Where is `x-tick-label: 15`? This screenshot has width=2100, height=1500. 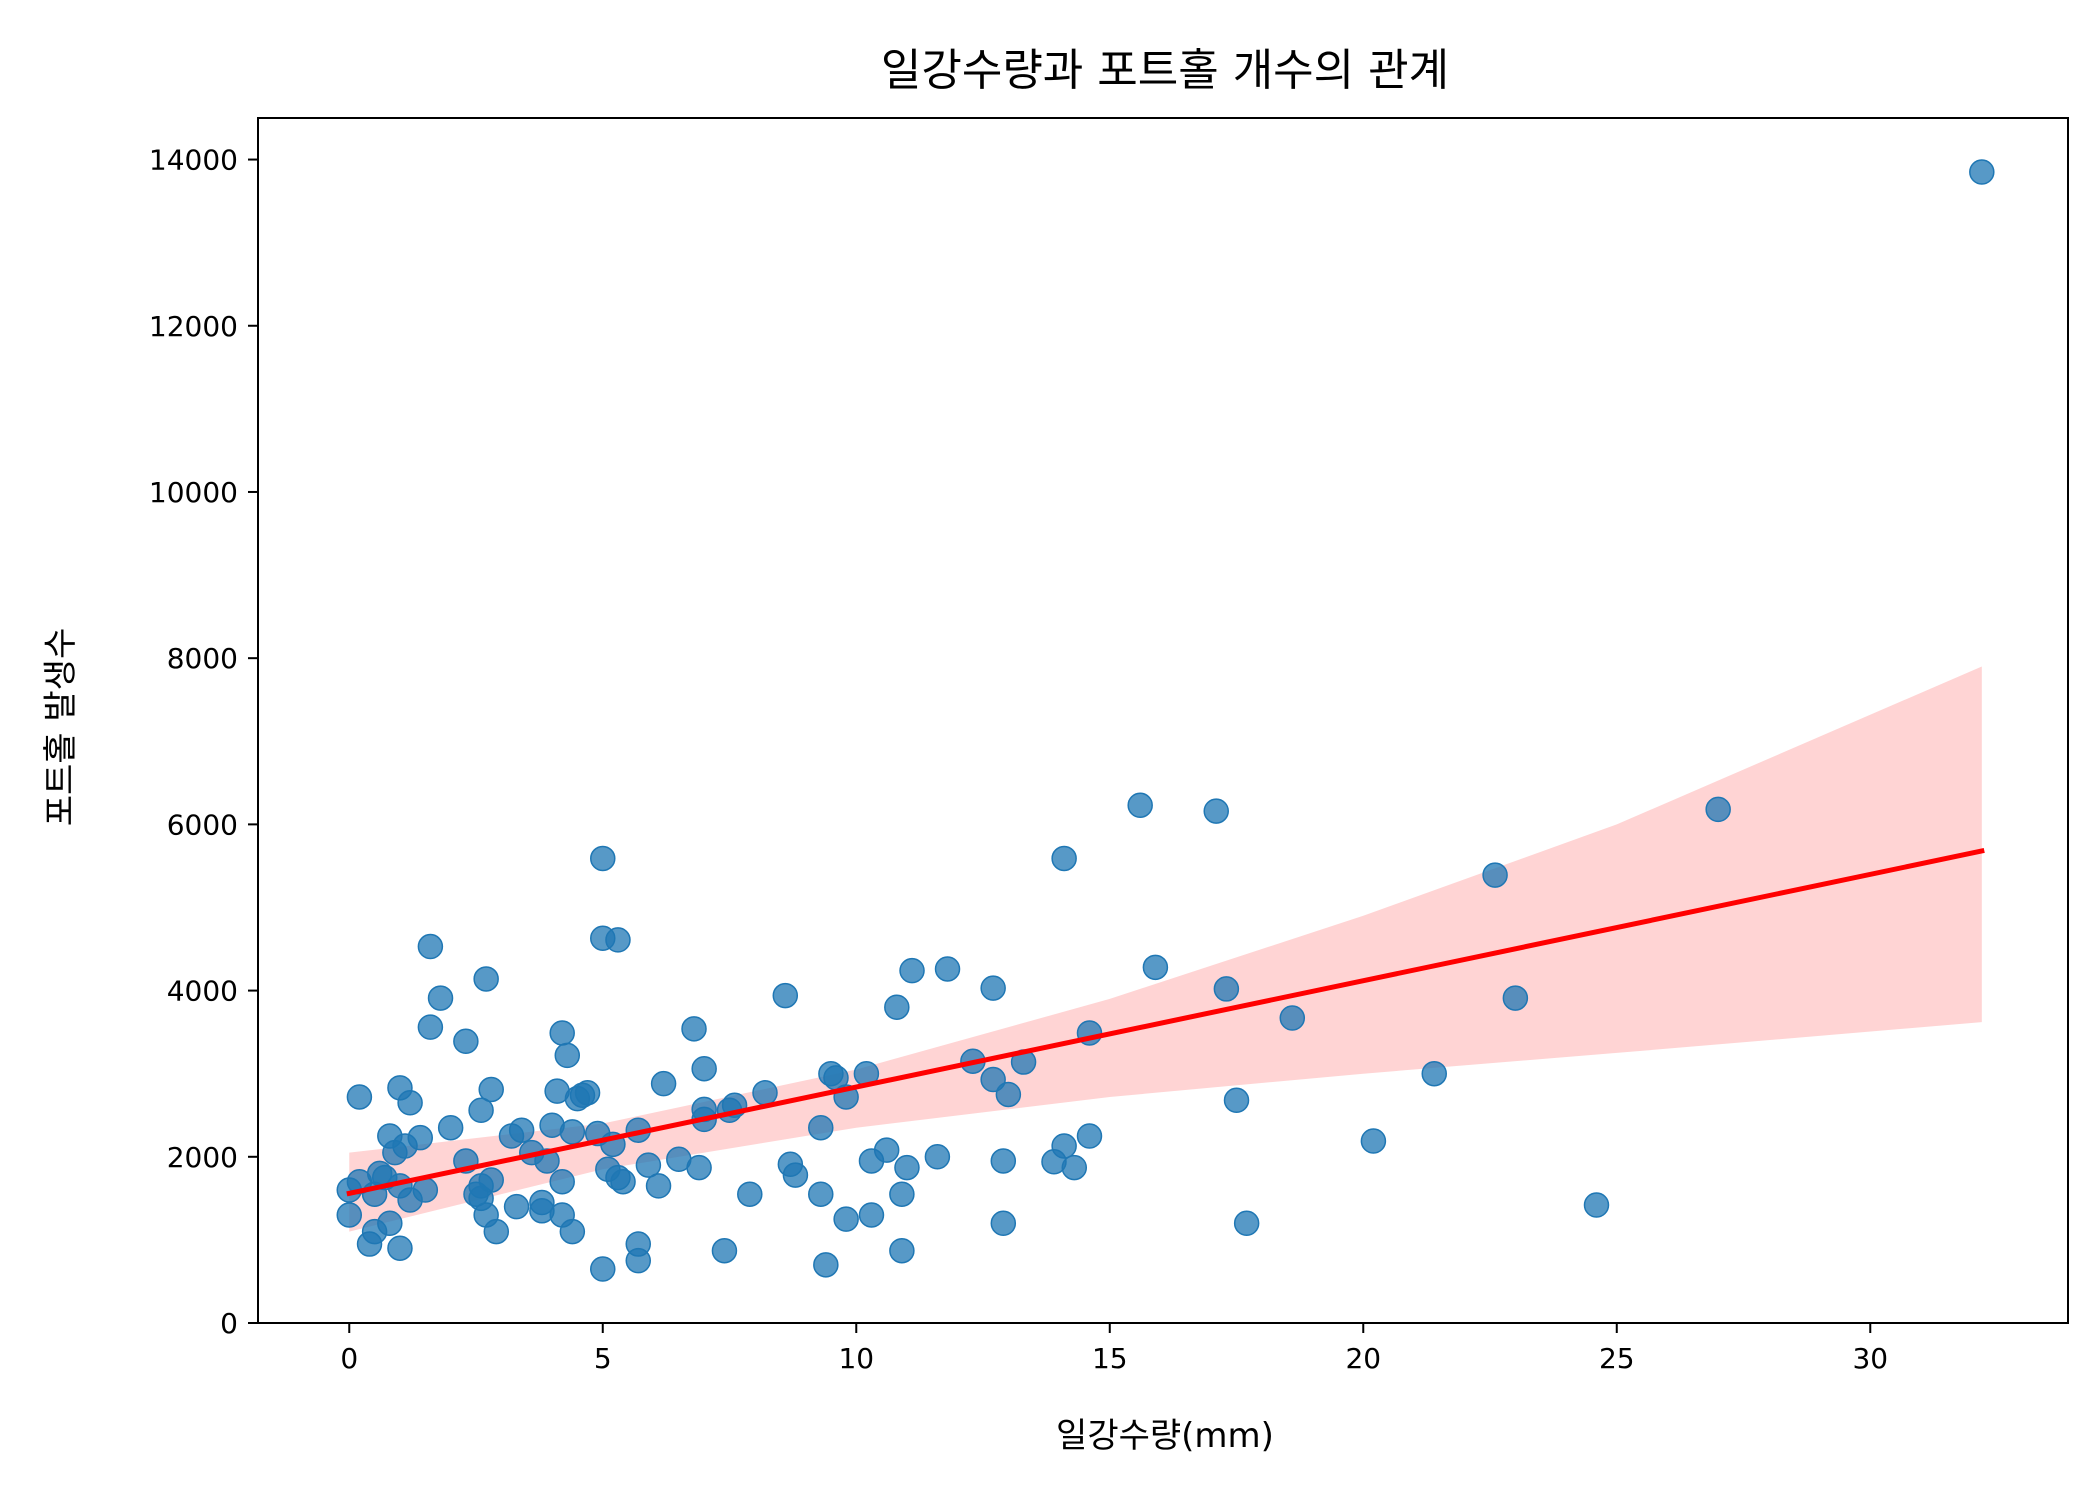 x-tick-label: 15 is located at coordinates (1110, 1358).